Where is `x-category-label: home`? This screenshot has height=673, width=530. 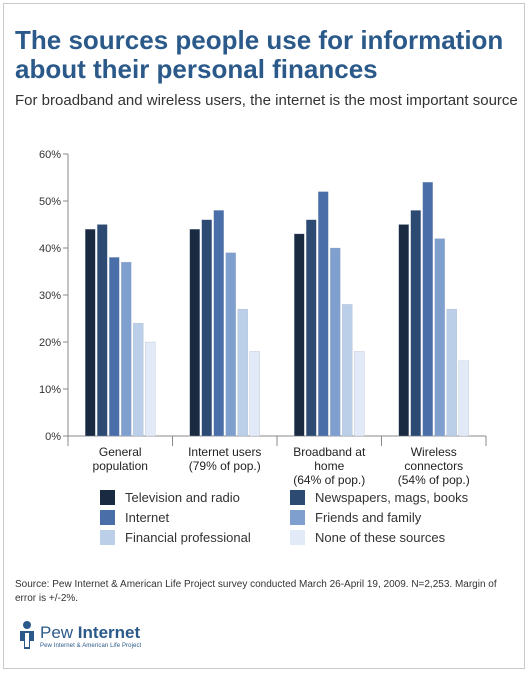
x-category-label: home is located at coordinates (329, 466).